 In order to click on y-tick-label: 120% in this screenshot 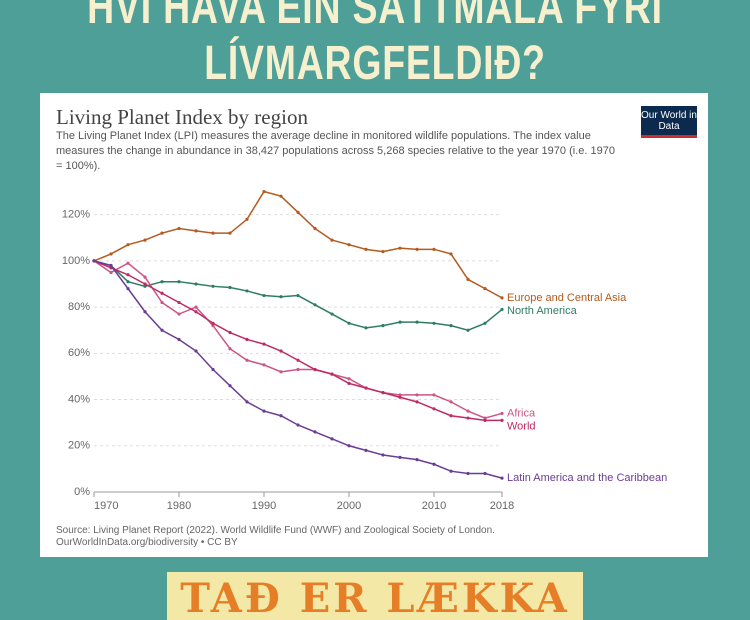, I will do `click(76, 215)`.